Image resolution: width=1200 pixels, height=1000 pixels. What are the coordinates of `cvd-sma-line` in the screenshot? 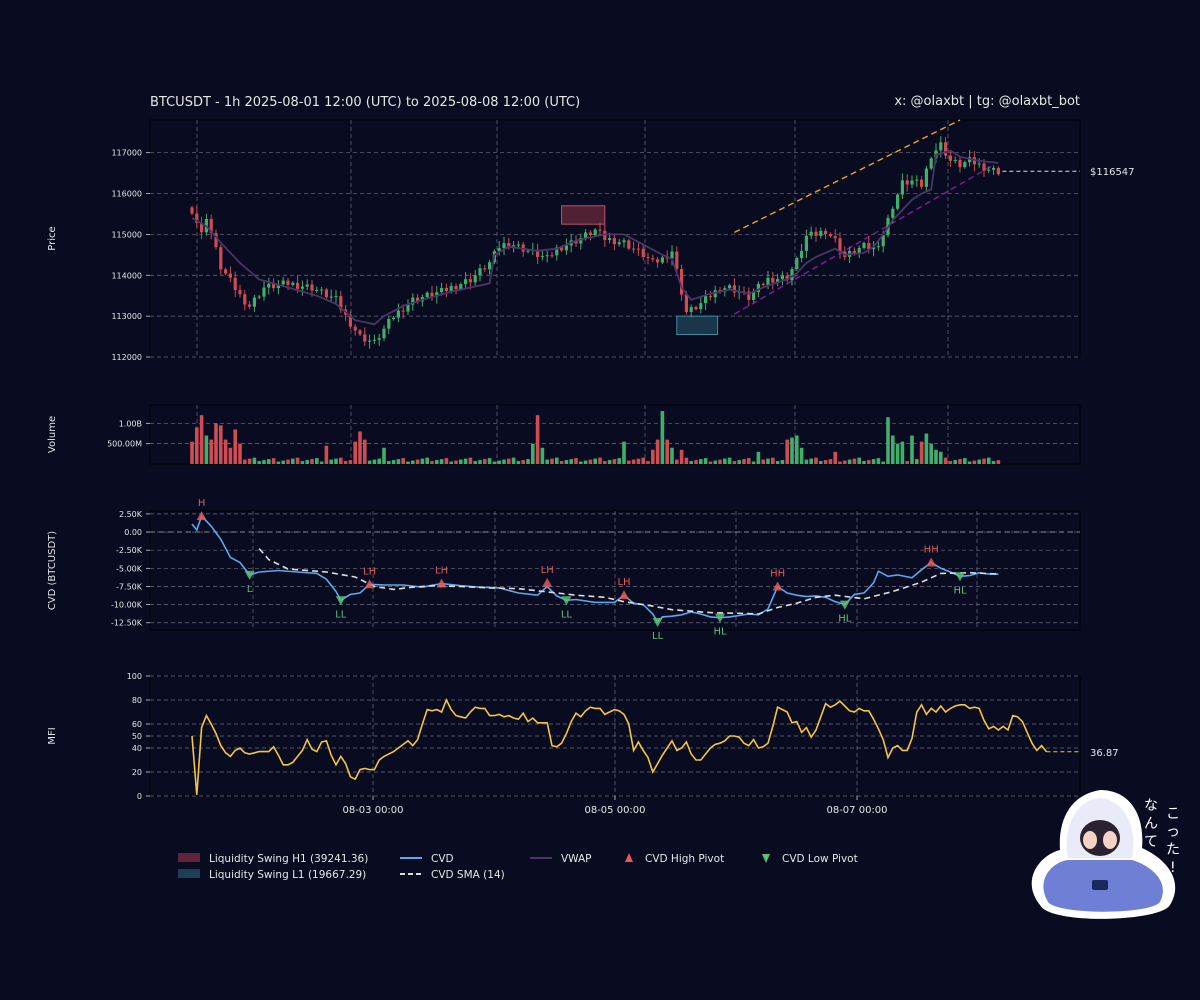 It's located at (628, 581).